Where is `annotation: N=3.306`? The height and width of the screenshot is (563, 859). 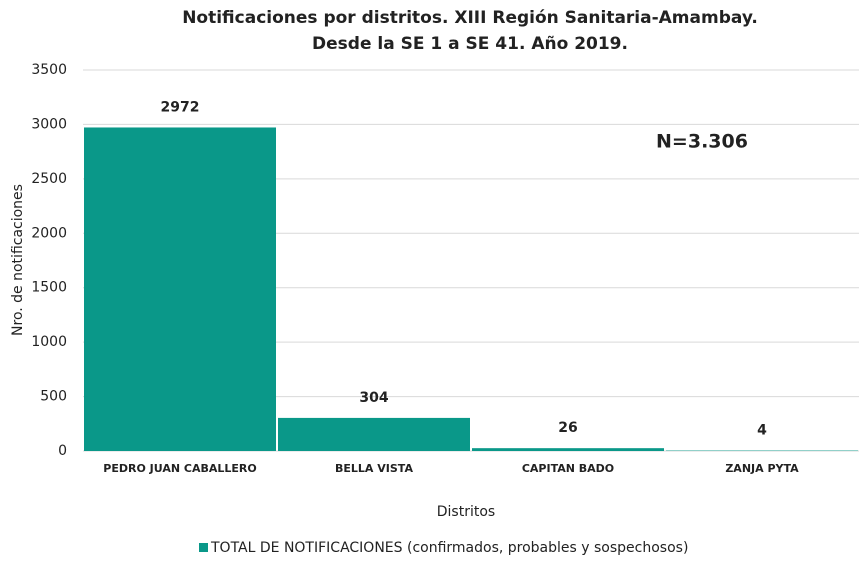
annotation: N=3.306 is located at coordinates (702, 142).